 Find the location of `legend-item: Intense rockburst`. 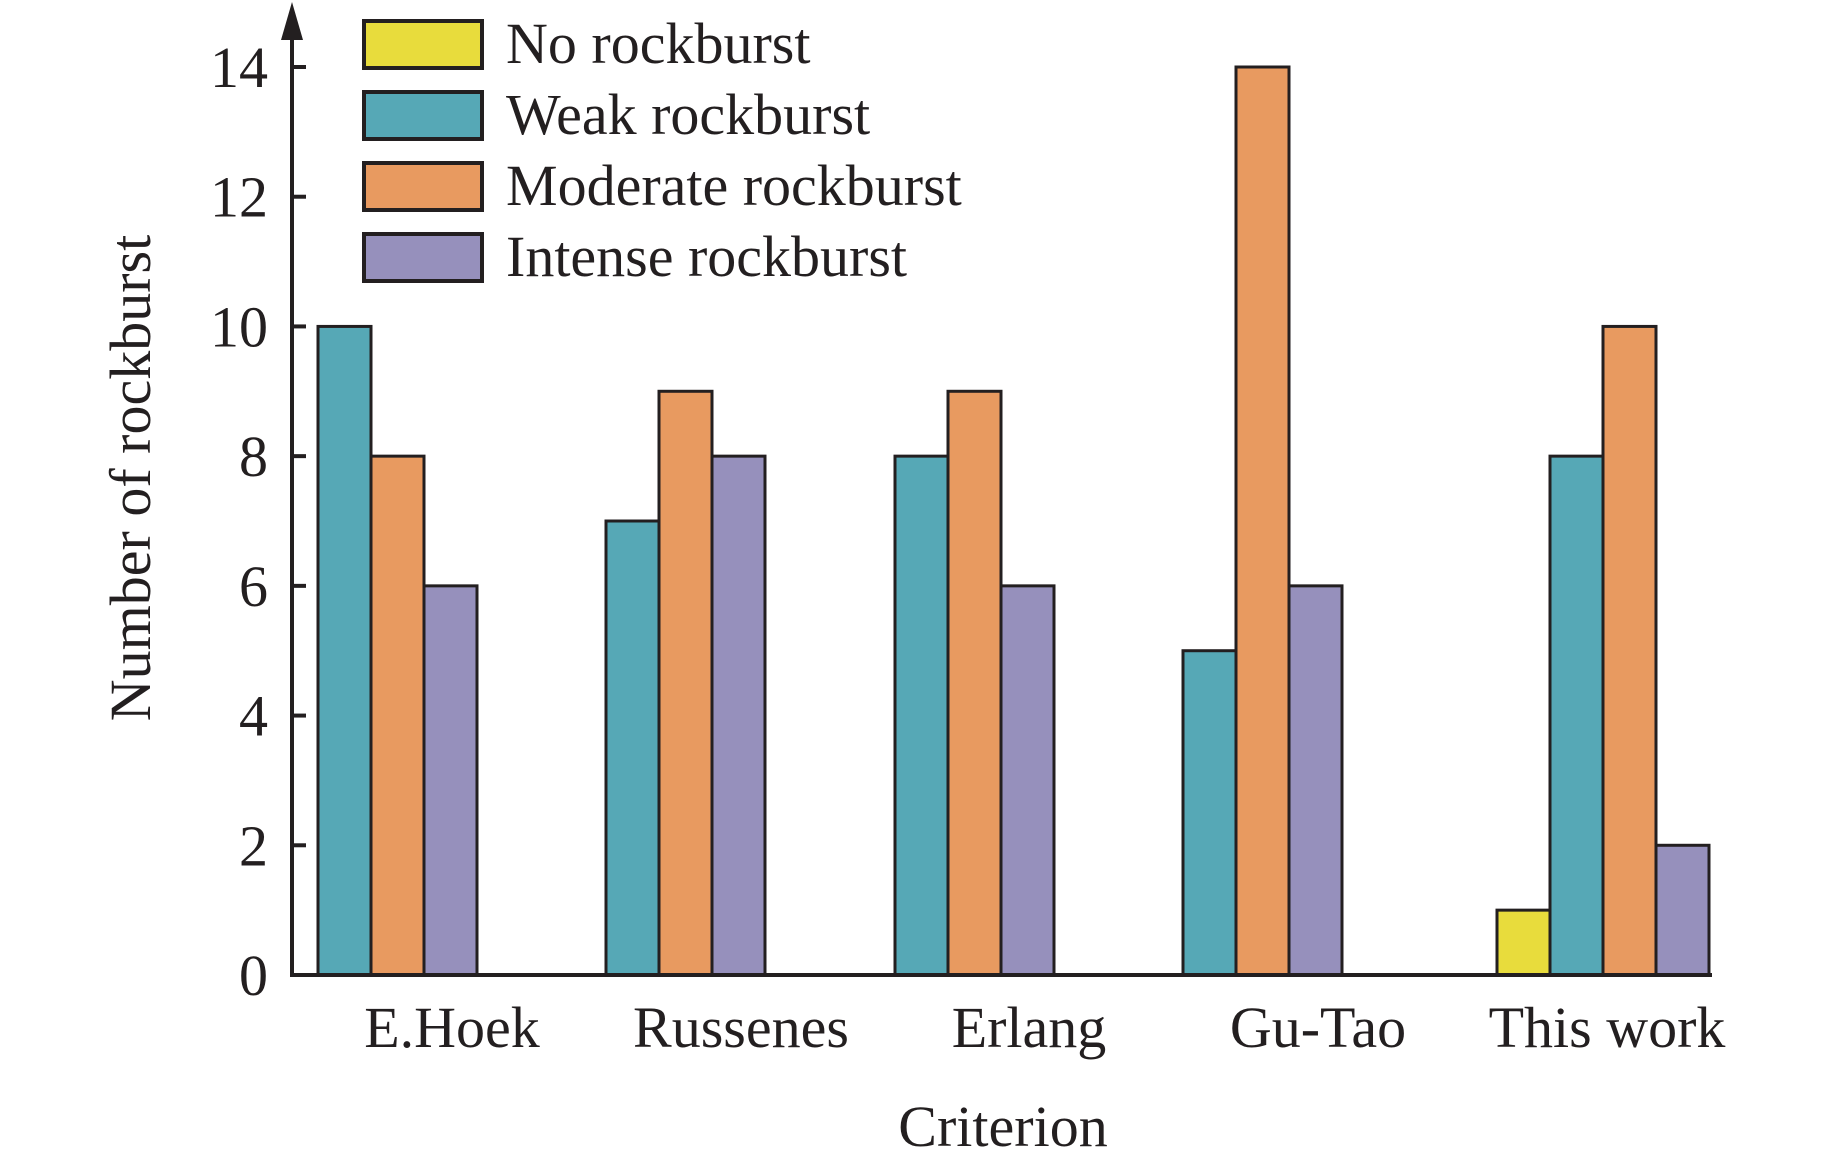

legend-item: Intense rockburst is located at coordinates (634, 256).